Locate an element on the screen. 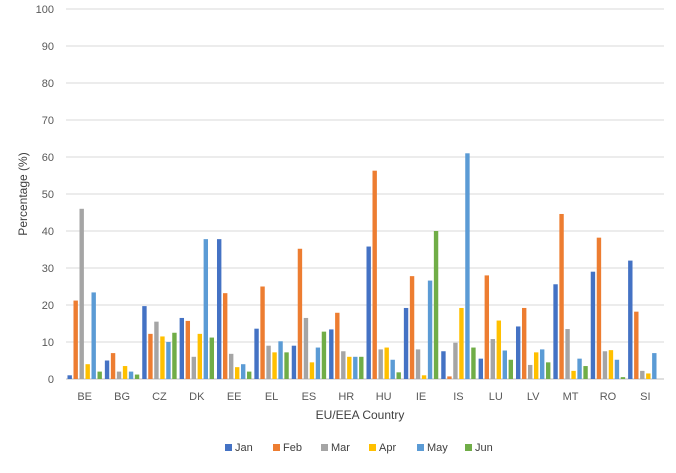 Image resolution: width=676 pixels, height=473 pixels. bar-feb-bg is located at coordinates (113, 366).